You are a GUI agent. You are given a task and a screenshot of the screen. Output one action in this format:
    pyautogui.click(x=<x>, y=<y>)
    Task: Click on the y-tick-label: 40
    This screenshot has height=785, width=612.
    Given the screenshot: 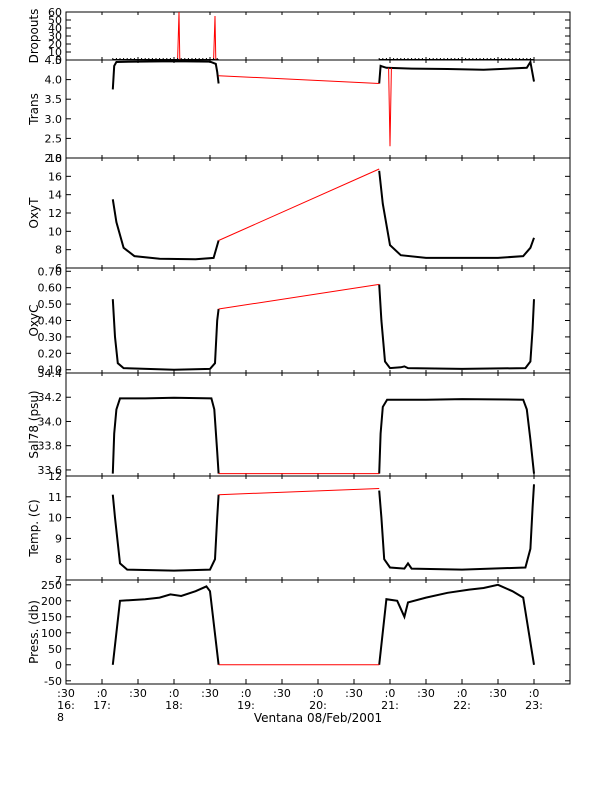 What is the action you would take?
    pyautogui.click(x=55, y=28)
    